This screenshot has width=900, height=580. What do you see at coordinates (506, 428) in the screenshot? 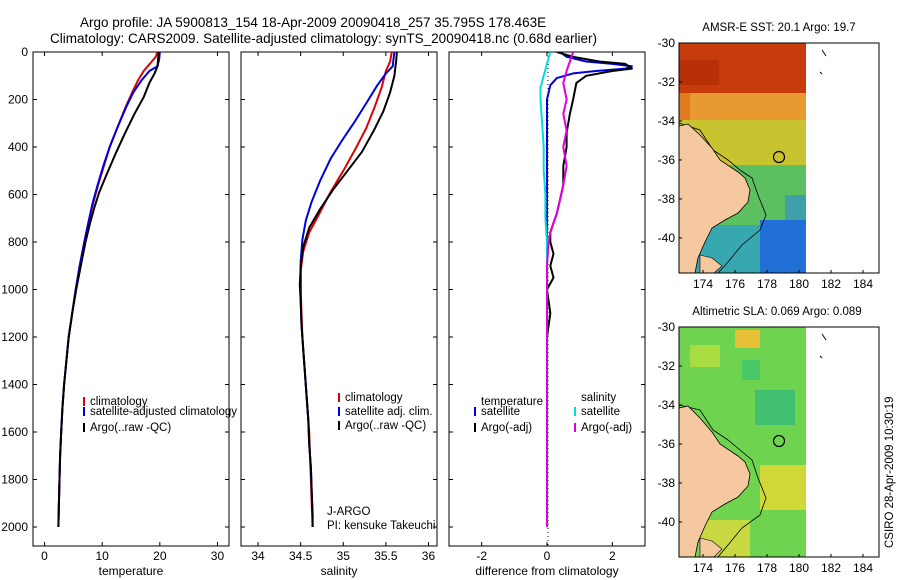
I see `legend-temp-argo-label: Argo(-adj)` at bounding box center [506, 428].